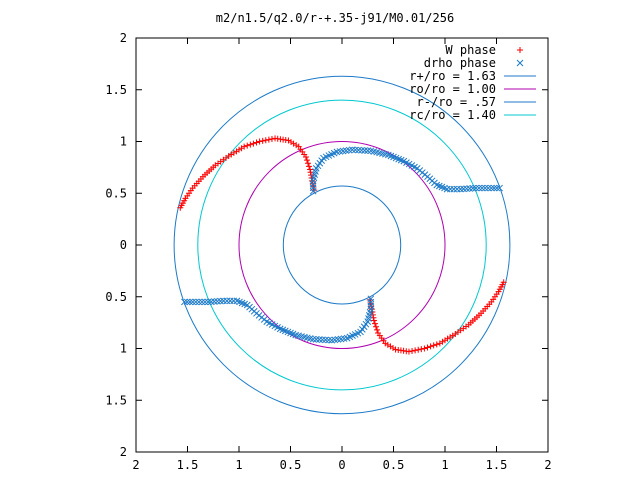 The width and height of the screenshot is (640, 480). Describe the element at coordinates (497, 465) in the screenshot. I see `x-tick-label: 1.5` at that location.